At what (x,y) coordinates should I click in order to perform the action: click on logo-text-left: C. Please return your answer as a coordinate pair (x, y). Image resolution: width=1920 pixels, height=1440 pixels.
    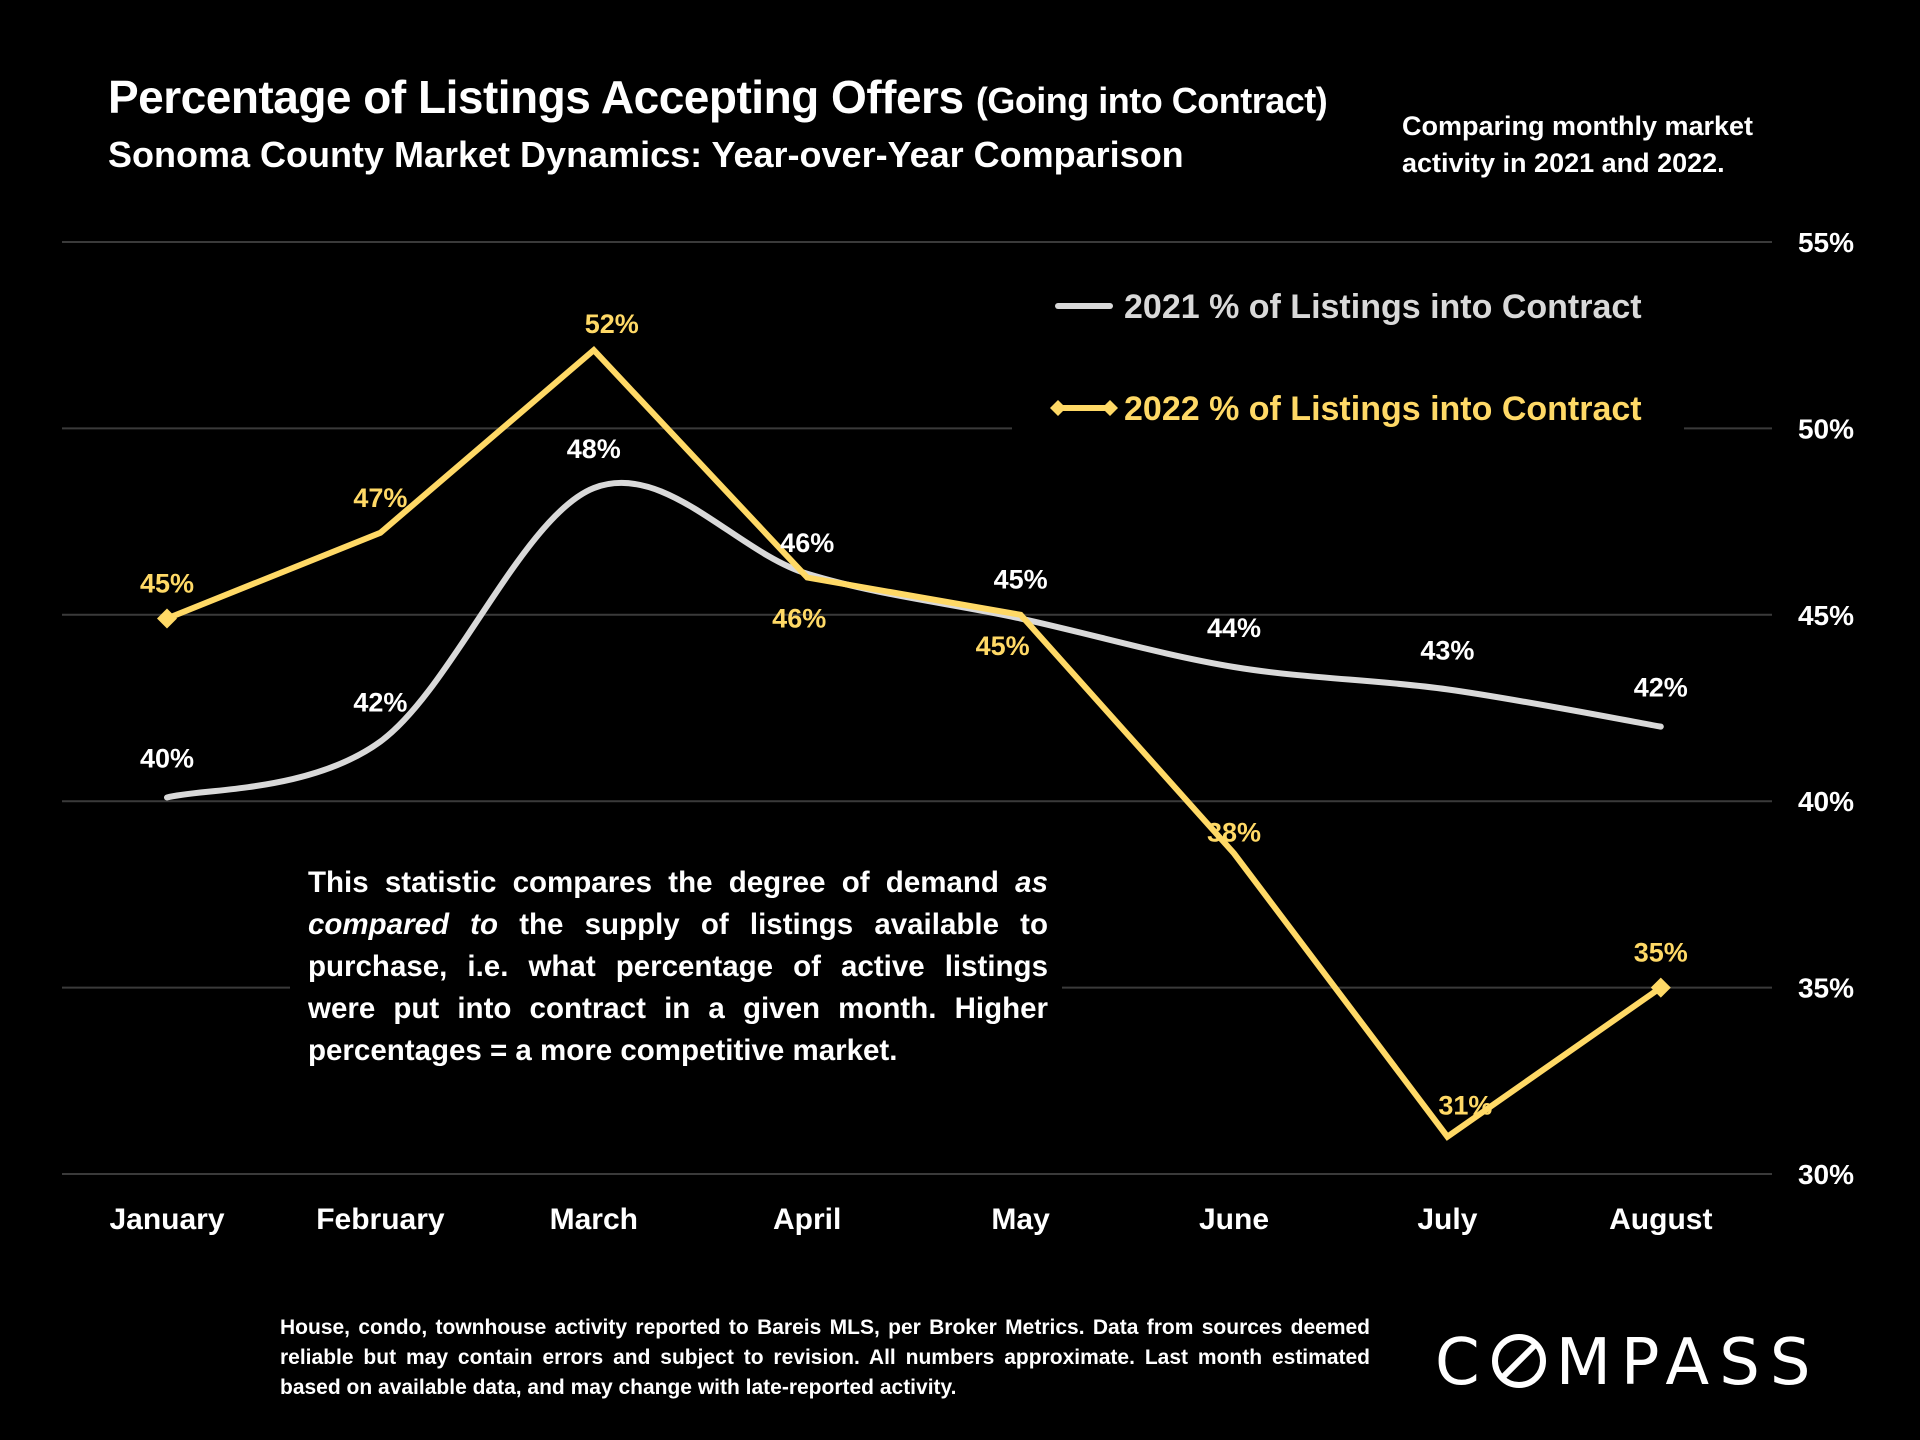
    Looking at the image, I should click on (1462, 1363).